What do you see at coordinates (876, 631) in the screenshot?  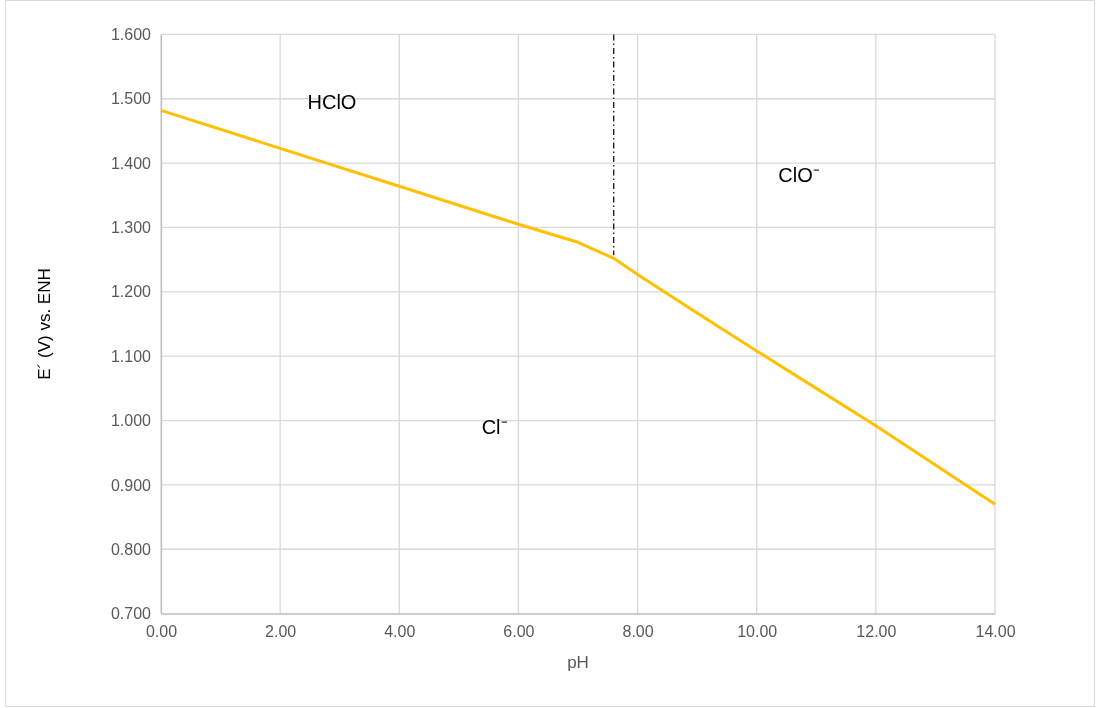 I see `x-tick-label: 12.00` at bounding box center [876, 631].